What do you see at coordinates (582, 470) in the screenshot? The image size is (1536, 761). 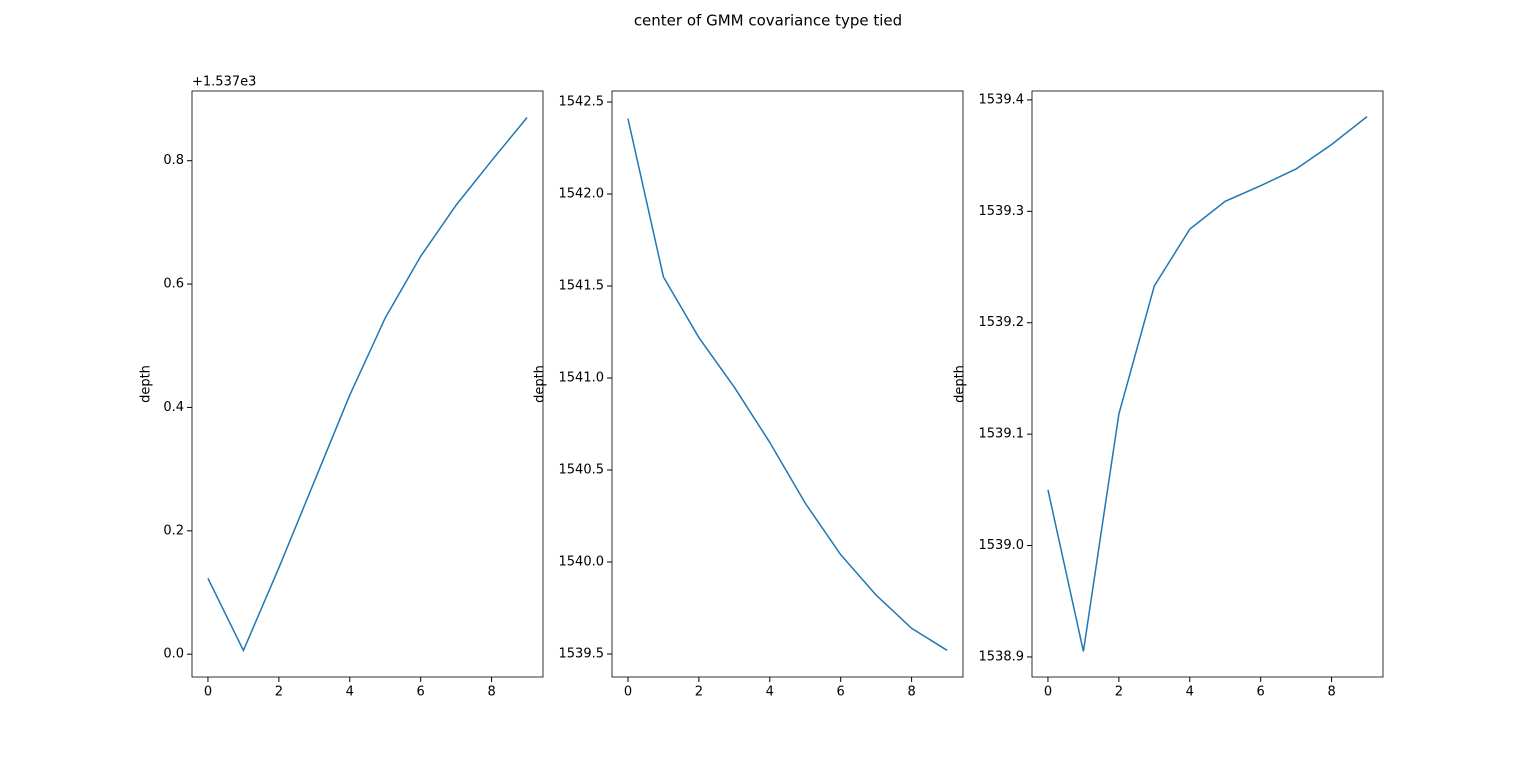 I see `y-tick-label: 1540.5` at bounding box center [582, 470].